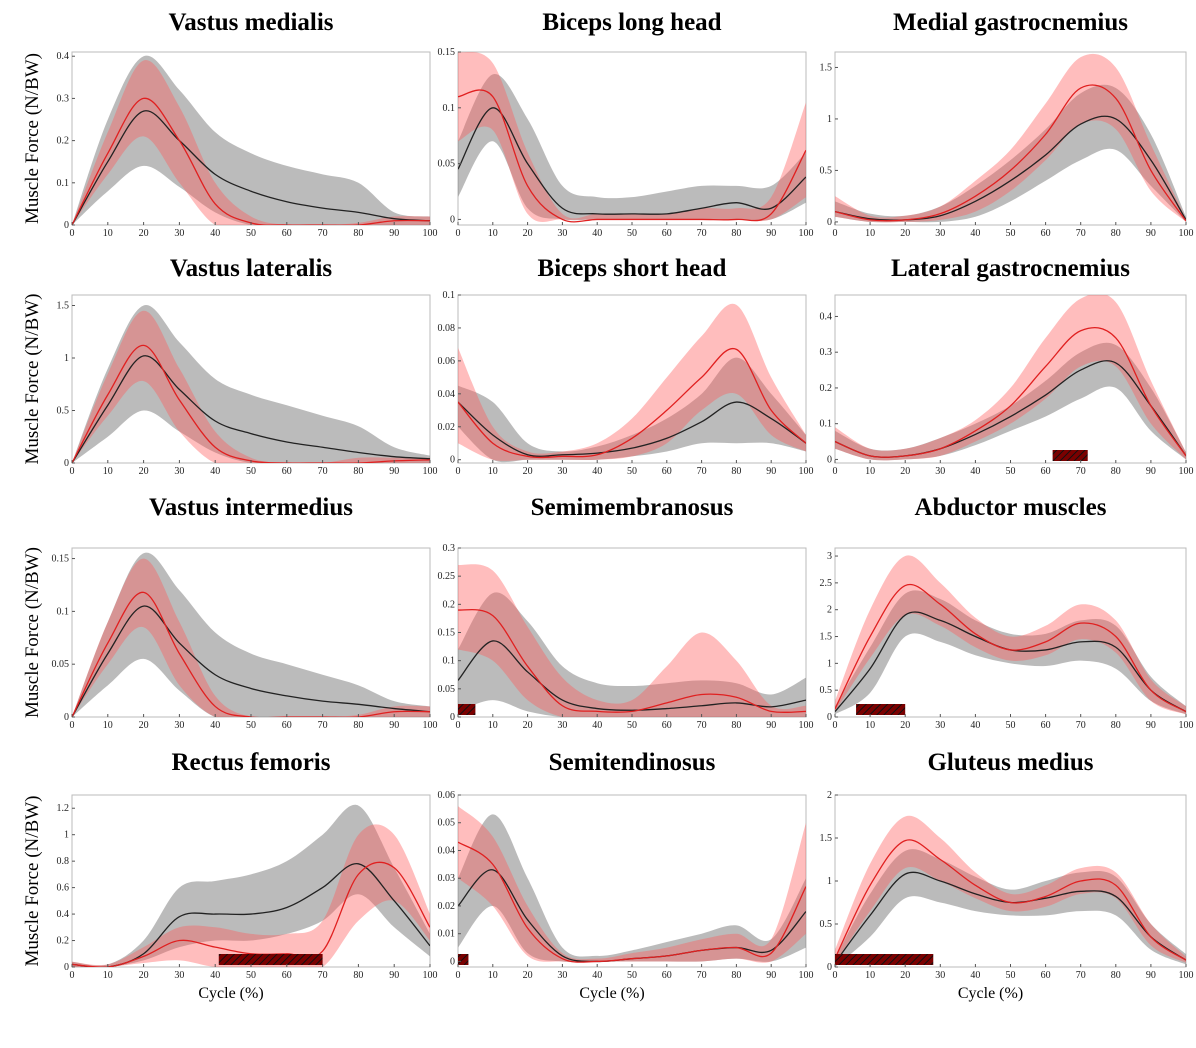 The height and width of the screenshot is (1048, 1196). I want to click on y-tick-label: 0.6, so click(63, 888).